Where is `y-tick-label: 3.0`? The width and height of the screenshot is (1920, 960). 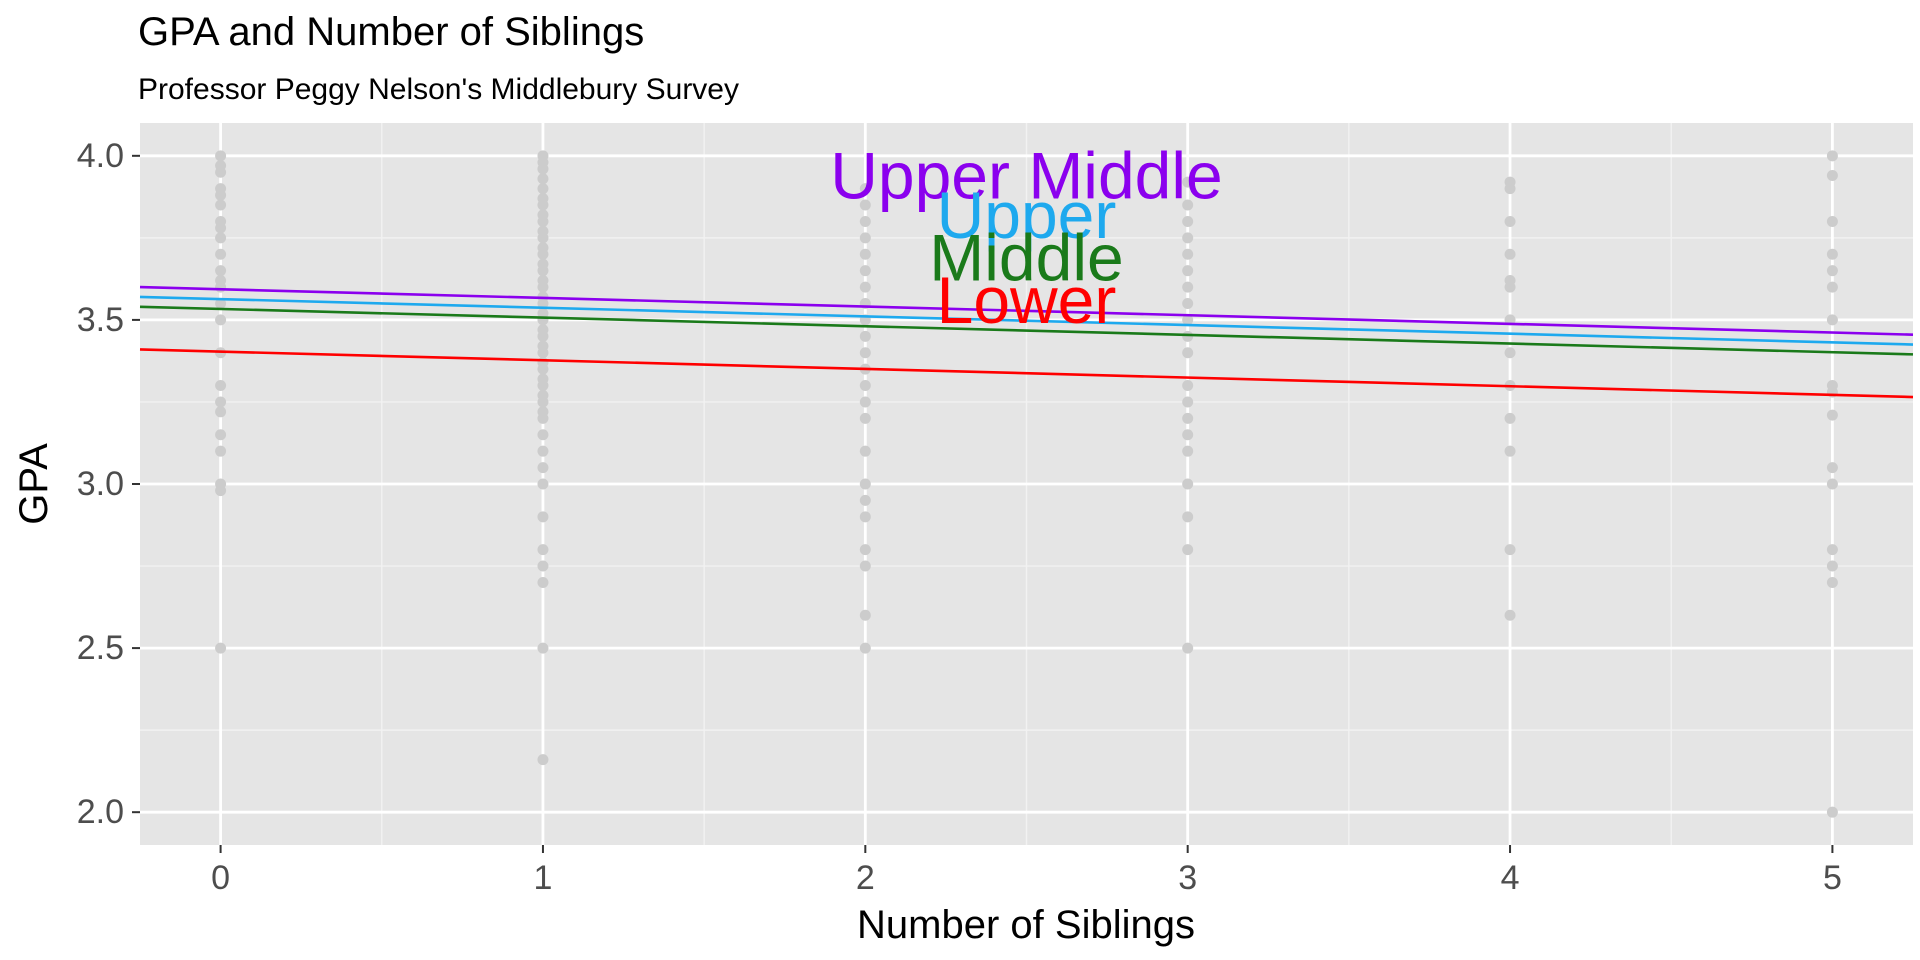
y-tick-label: 3.0 is located at coordinates (100, 484).